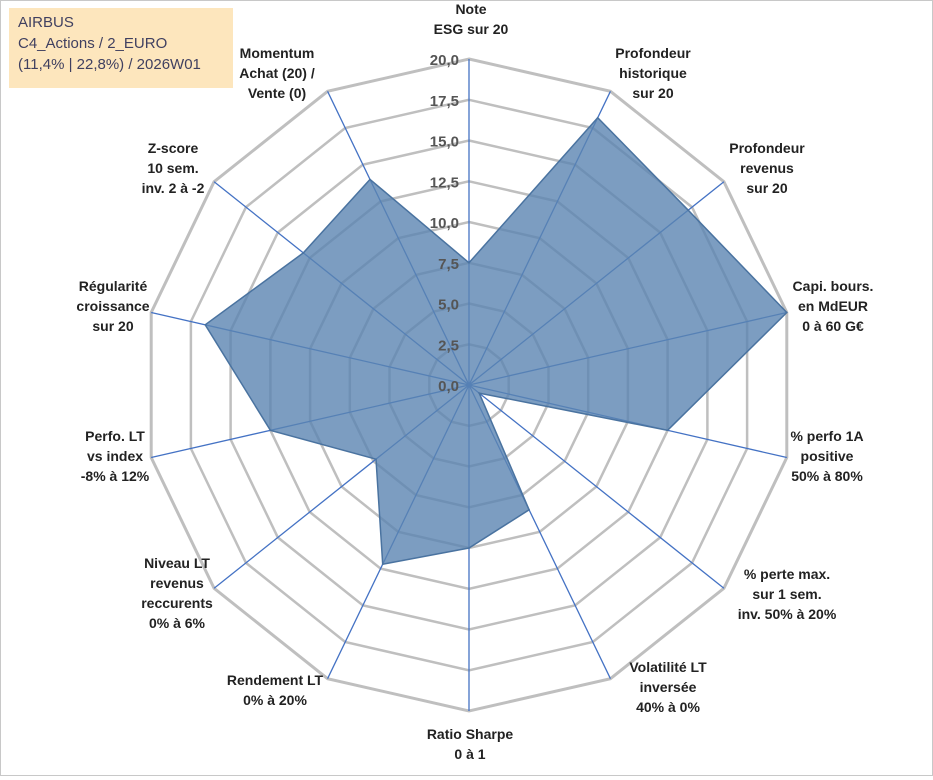 This screenshot has width=933, height=780. I want to click on tick-label: 10,0, so click(444, 223).